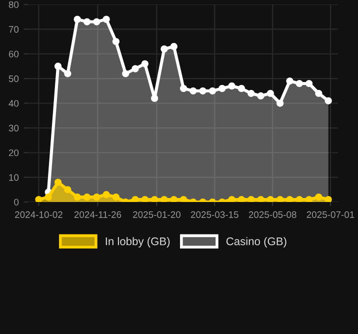 The width and height of the screenshot is (358, 334). What do you see at coordinates (13, 54) in the screenshot?
I see `y-tick-label: 60` at bounding box center [13, 54].